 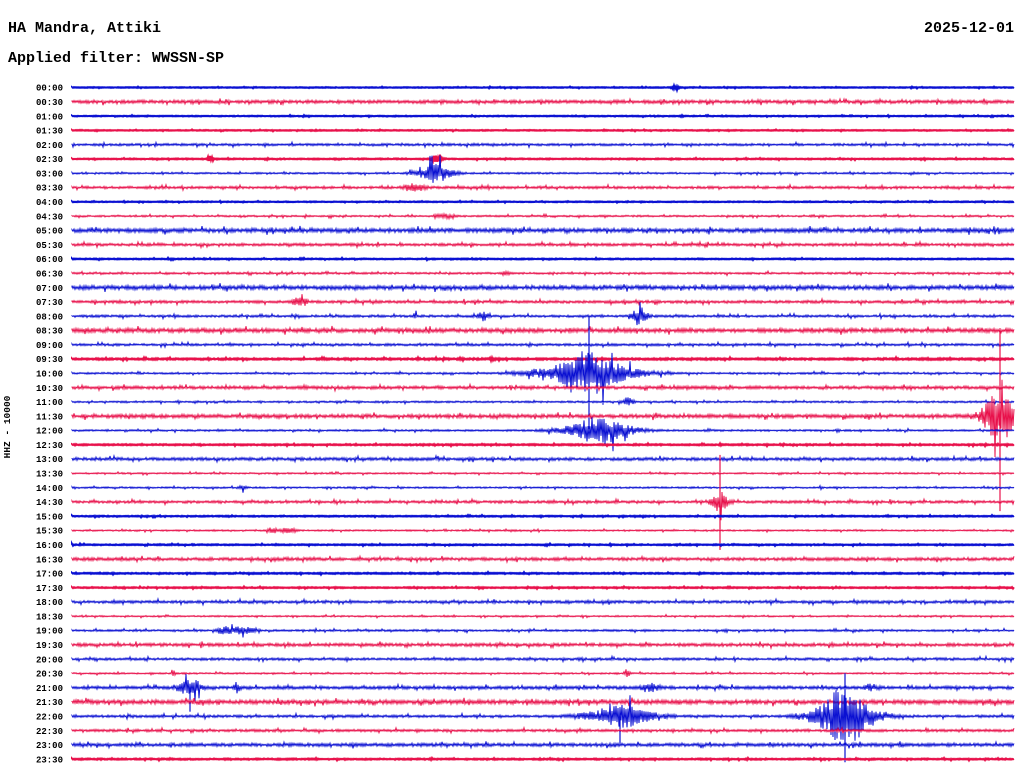 What do you see at coordinates (49, 174) in the screenshot?
I see `time-label: 03:00` at bounding box center [49, 174].